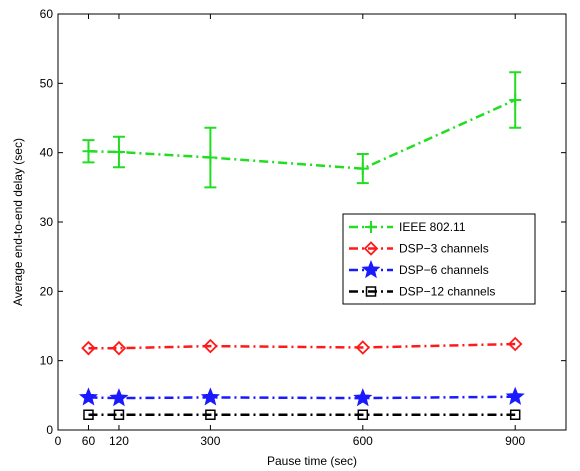  What do you see at coordinates (47, 153) in the screenshot?
I see `y-tick-label: 40` at bounding box center [47, 153].